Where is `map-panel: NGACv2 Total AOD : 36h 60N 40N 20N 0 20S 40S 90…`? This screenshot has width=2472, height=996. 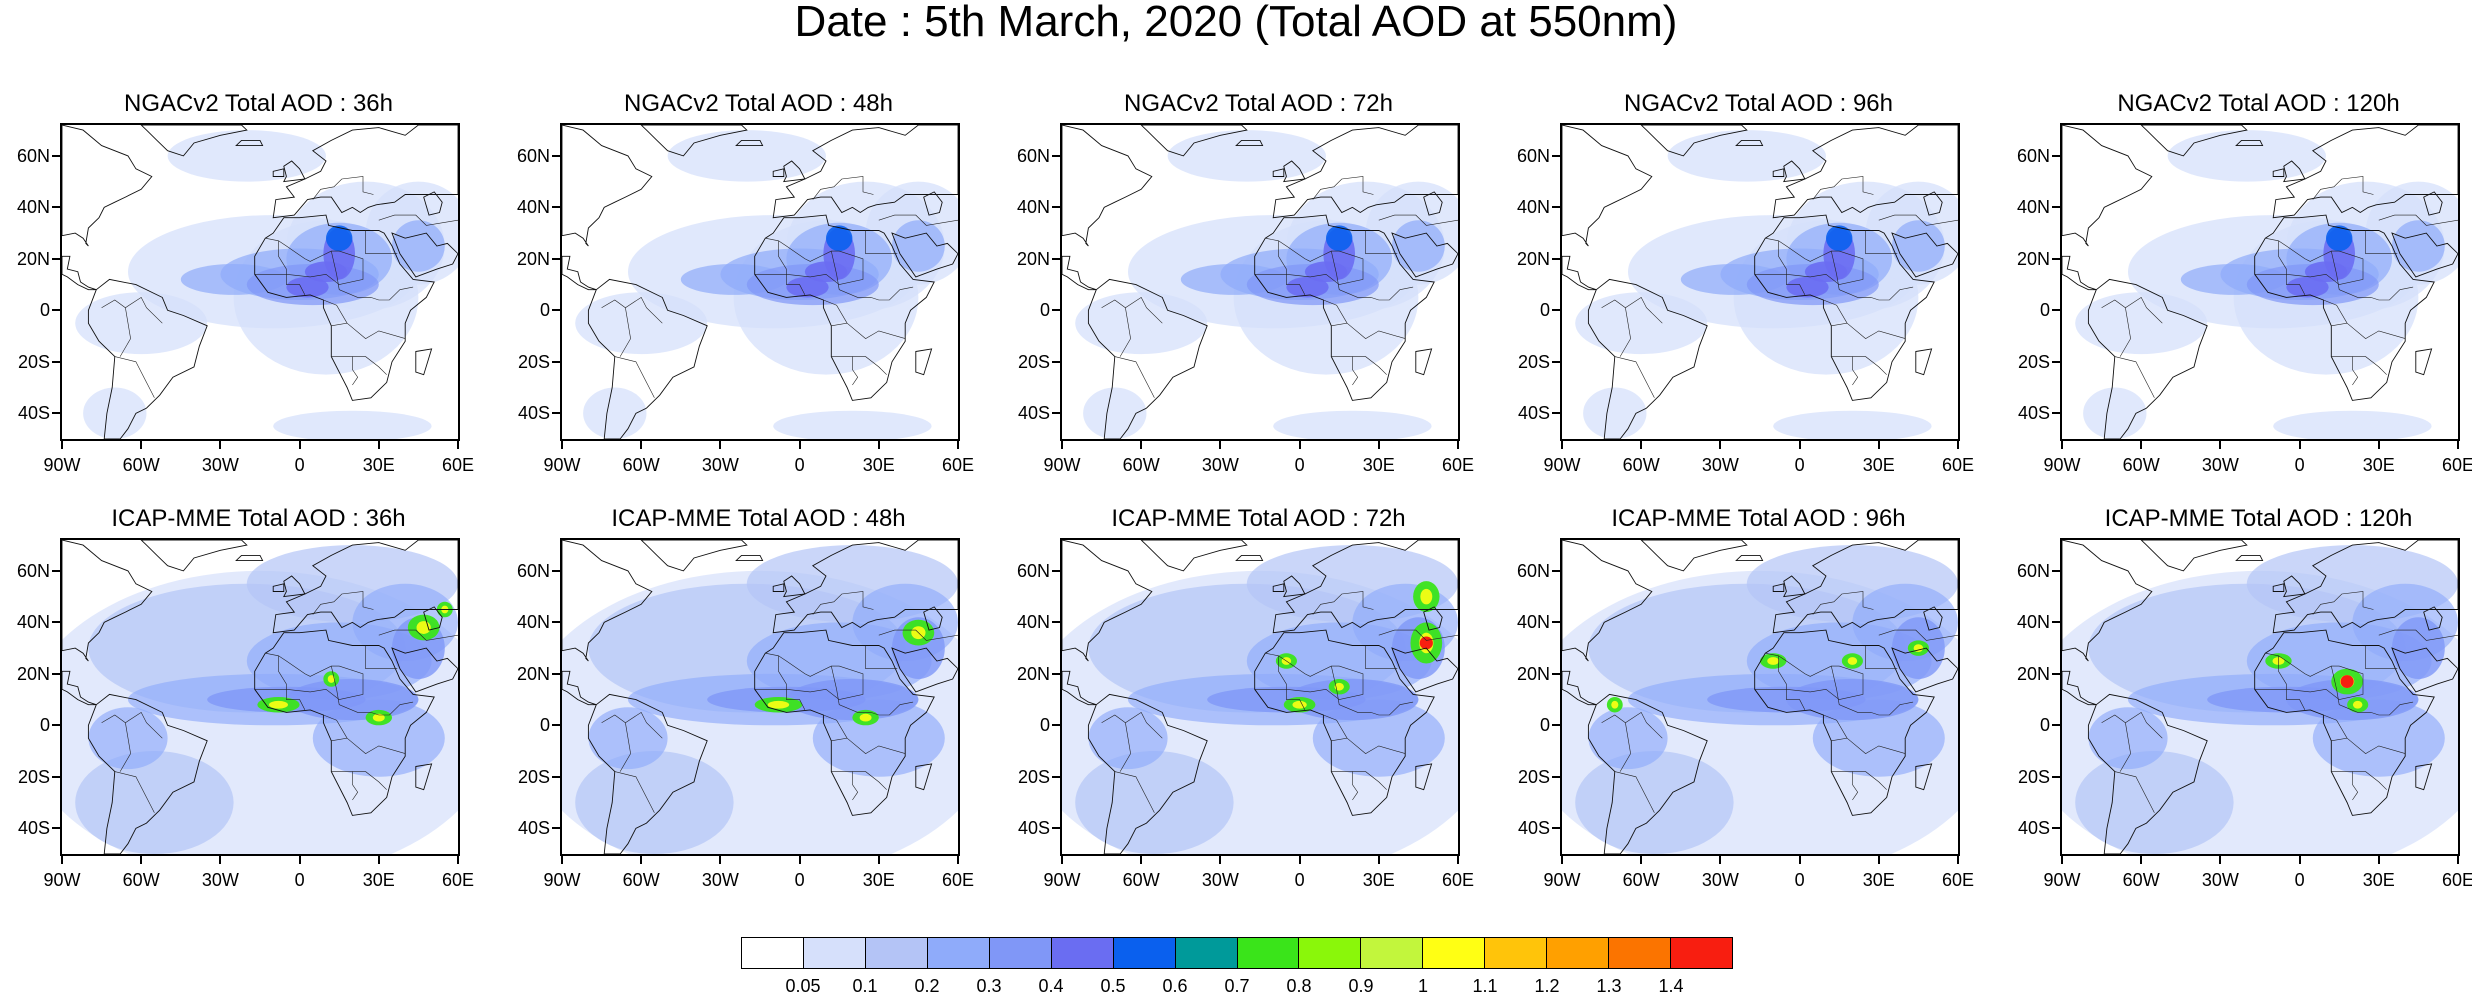 map-panel: NGACv2 Total AOD : 36h 60N 40N 20N 0 20S 40S 90… is located at coordinates (270, 312).